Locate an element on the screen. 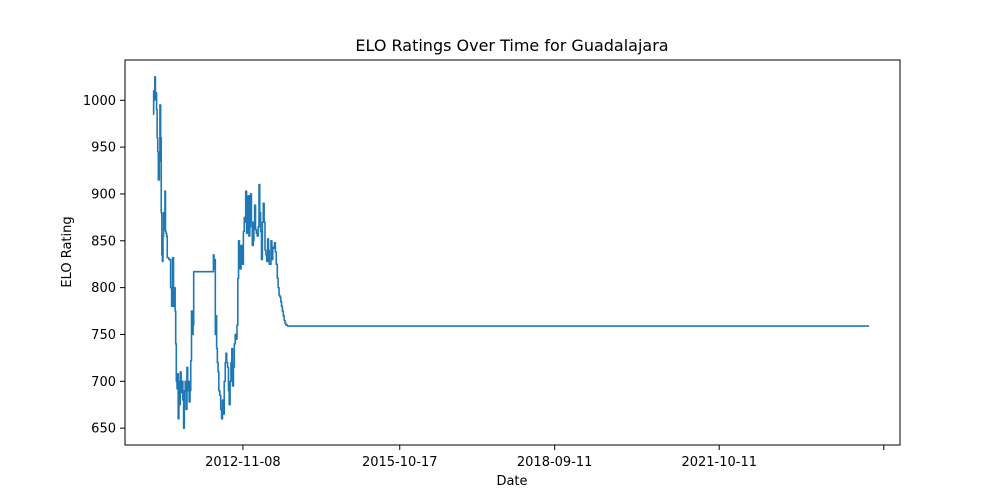  y-tick-label: 950 is located at coordinates (103, 148).